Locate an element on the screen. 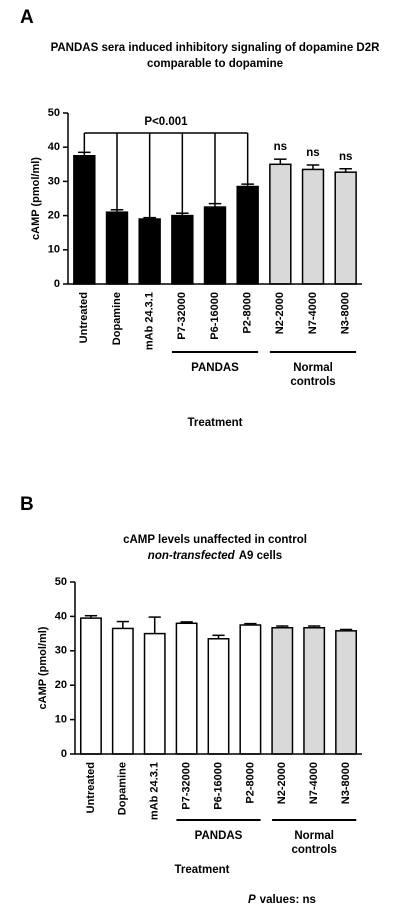  bracket-label: P<0.001 is located at coordinates (166, 122).